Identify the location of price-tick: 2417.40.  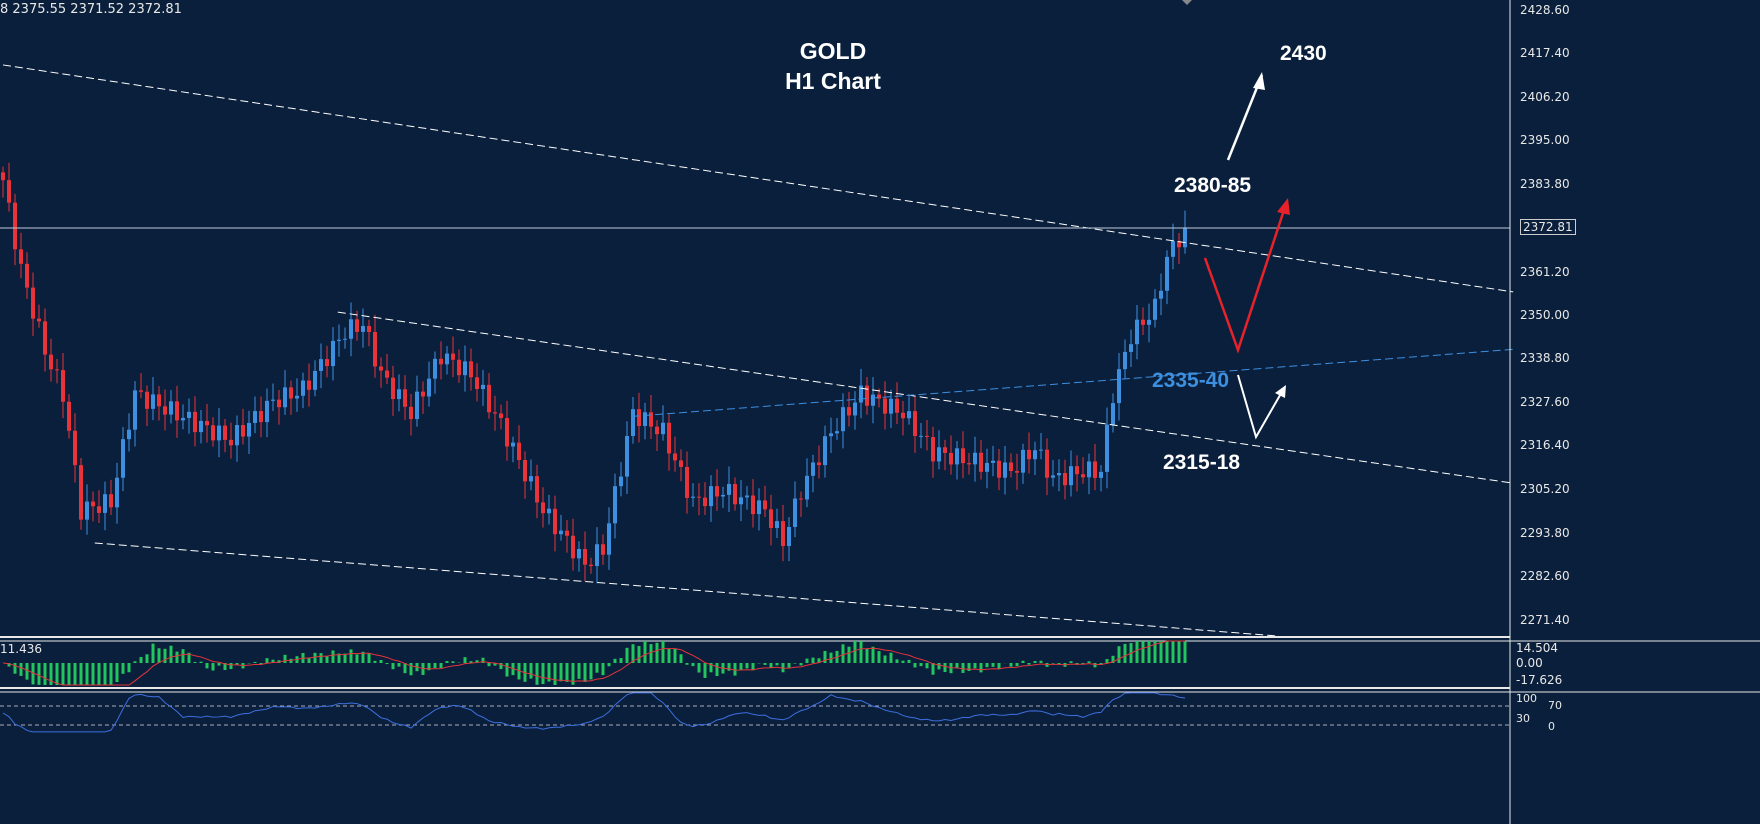
(1545, 53).